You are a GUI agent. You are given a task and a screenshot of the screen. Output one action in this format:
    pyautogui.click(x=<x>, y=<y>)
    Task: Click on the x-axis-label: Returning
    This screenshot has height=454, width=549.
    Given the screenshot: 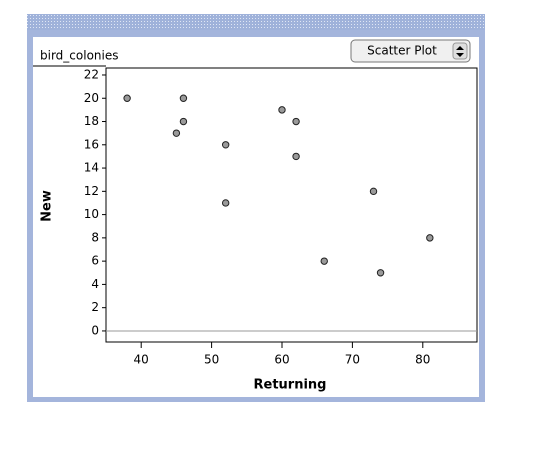 What is the action you would take?
    pyautogui.click(x=290, y=385)
    